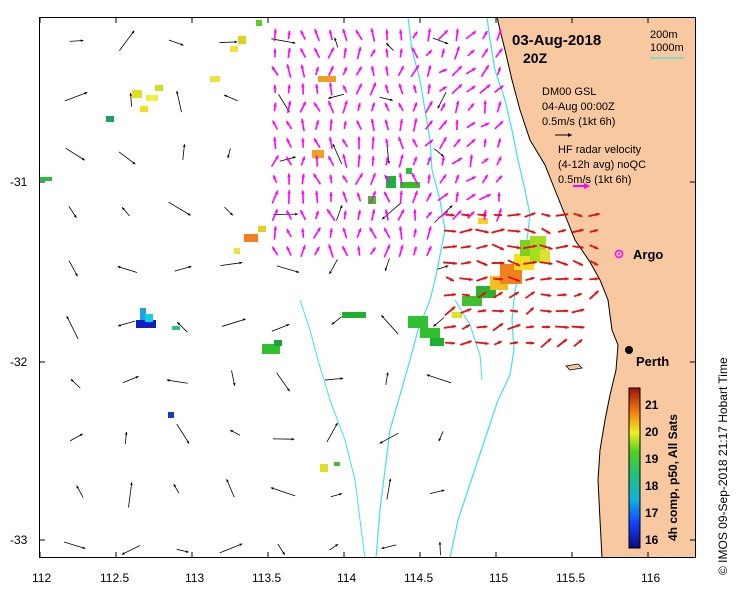 This screenshot has width=739, height=592. What do you see at coordinates (629, 350) in the screenshot?
I see `perth-marker` at bounding box center [629, 350].